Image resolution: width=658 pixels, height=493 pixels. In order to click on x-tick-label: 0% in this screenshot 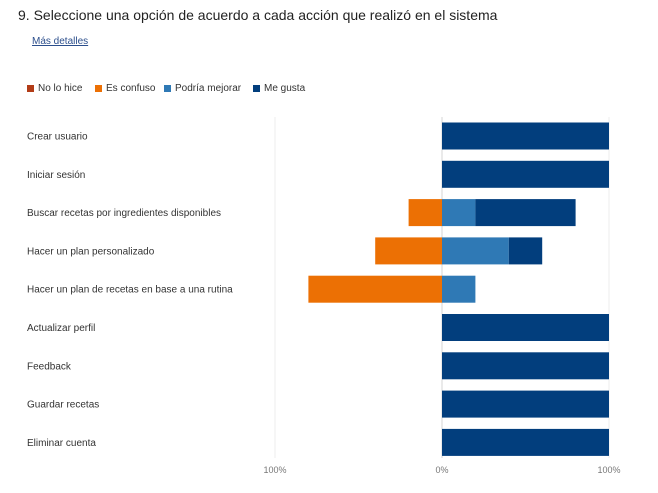, I will do `click(441, 470)`.